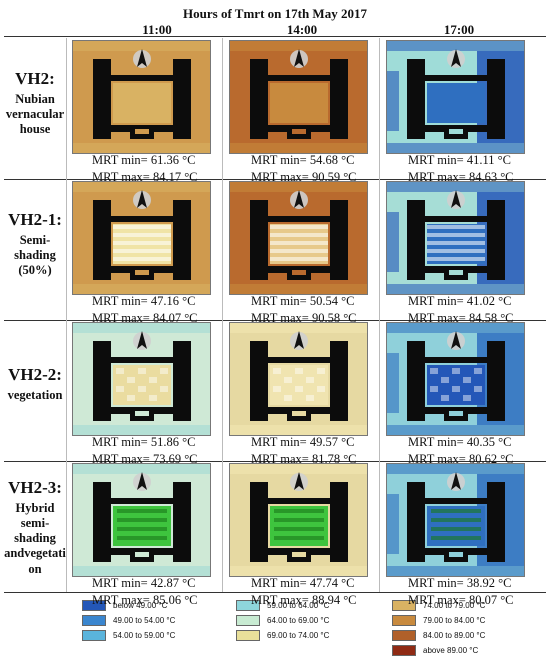  I want to click on mrt-max-line: MRT max= 81.78 °C, so click(331, 459).